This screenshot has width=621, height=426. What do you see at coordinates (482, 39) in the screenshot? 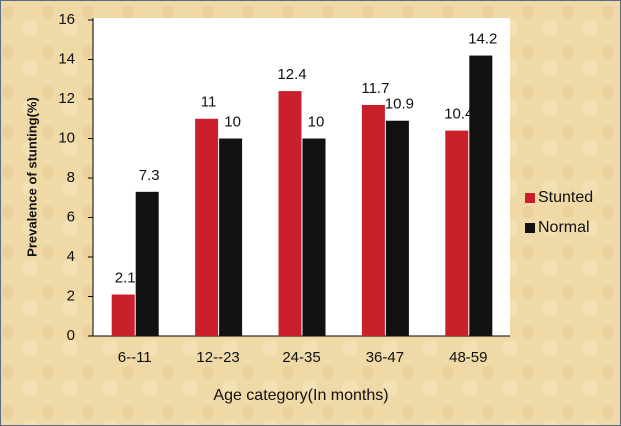
I see `data-label: 14.2` at bounding box center [482, 39].